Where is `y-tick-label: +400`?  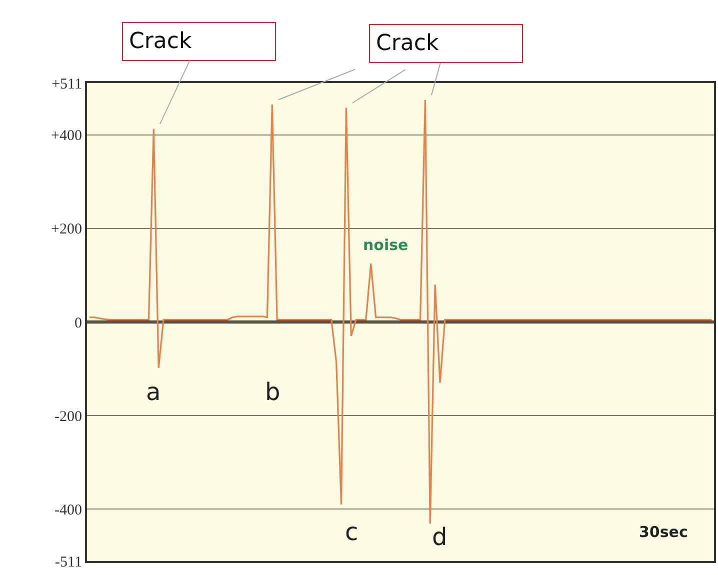 y-tick-label: +400 is located at coordinates (66, 136).